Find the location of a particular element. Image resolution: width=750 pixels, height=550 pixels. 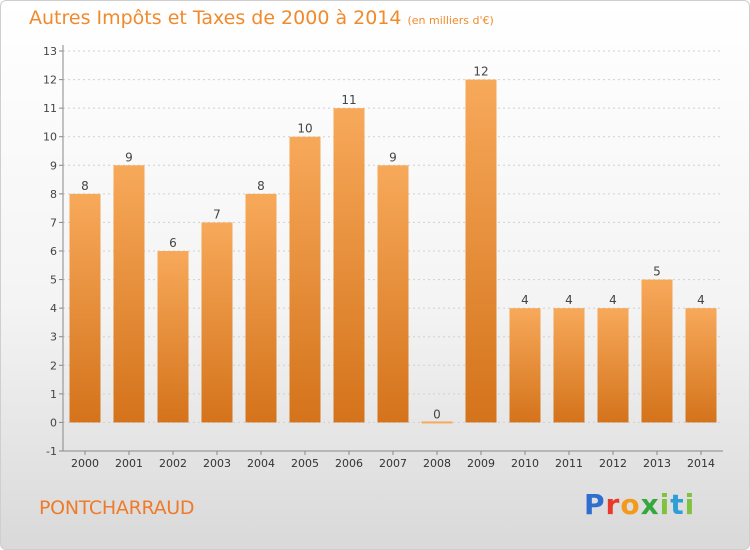

x-tick-label: 2001 is located at coordinates (129, 463).